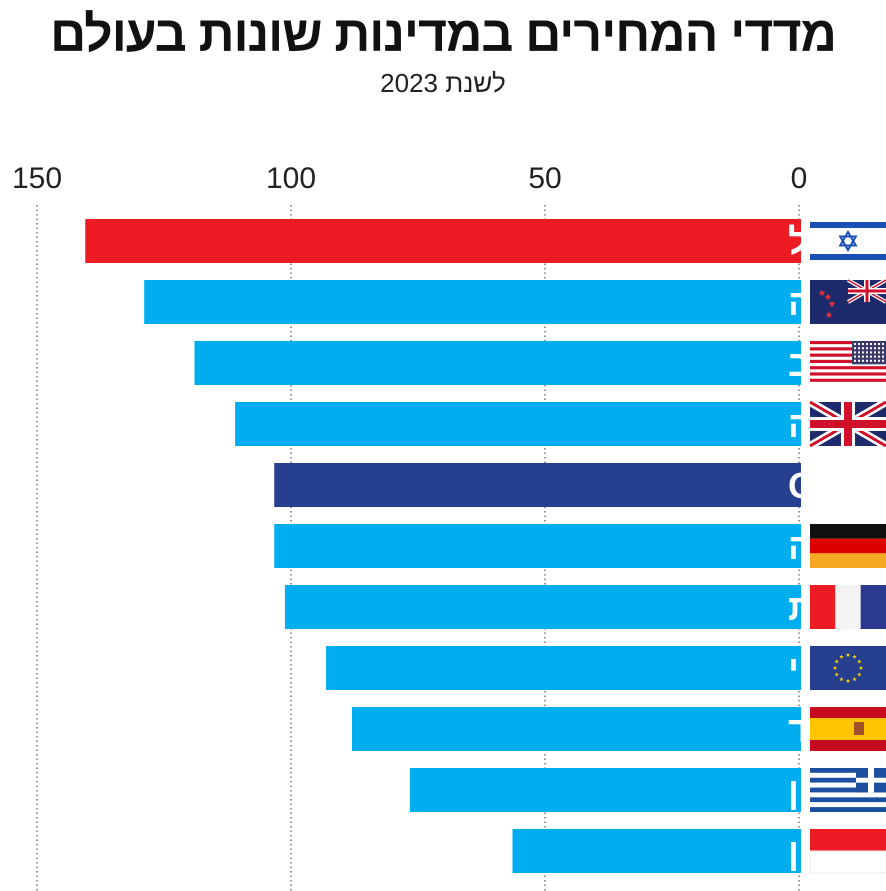  I want to click on x-tick-label: 150, so click(37, 178).